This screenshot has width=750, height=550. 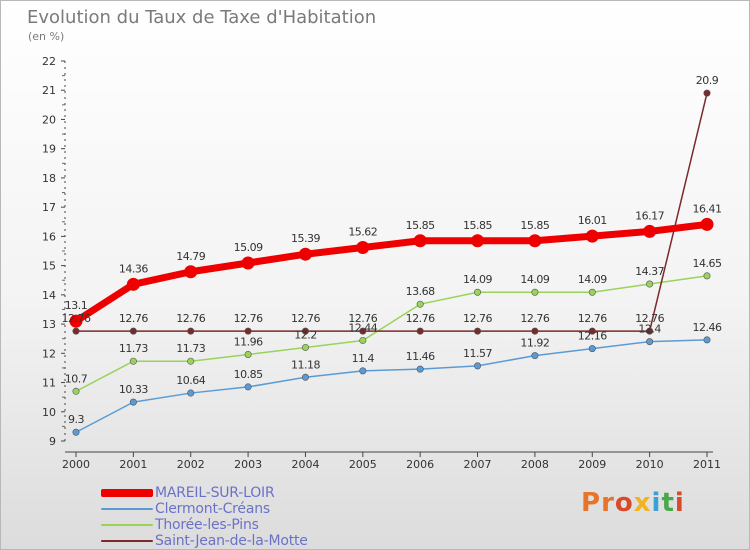 What do you see at coordinates (191, 464) in the screenshot?
I see `x-tick-label: 2002` at bounding box center [191, 464].